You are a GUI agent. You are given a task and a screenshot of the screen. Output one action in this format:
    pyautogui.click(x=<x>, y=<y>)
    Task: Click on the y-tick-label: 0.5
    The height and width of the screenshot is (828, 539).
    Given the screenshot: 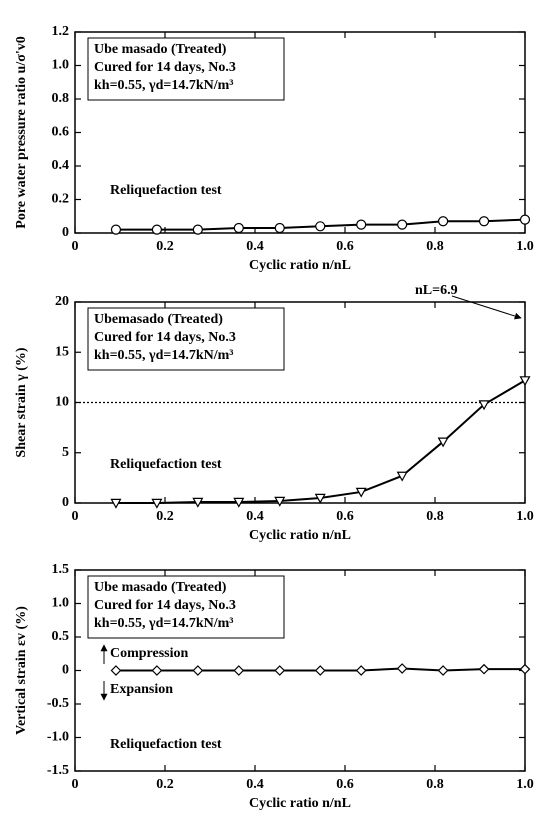 What is the action you would take?
    pyautogui.click(x=61, y=636)
    